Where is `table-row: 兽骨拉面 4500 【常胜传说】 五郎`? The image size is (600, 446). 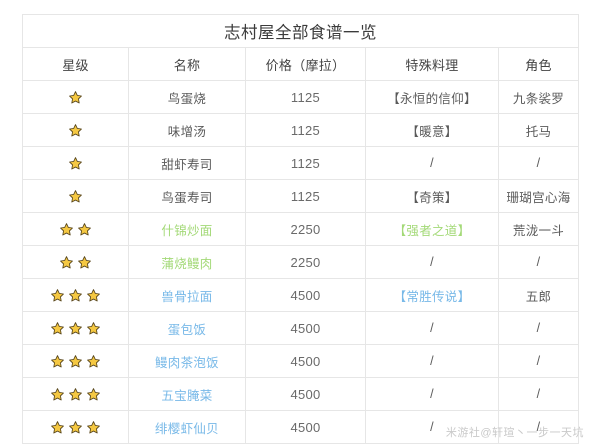
table-row: 兽骨拉面 4500 【常胜传说】 五郎 is located at coordinates (301, 295).